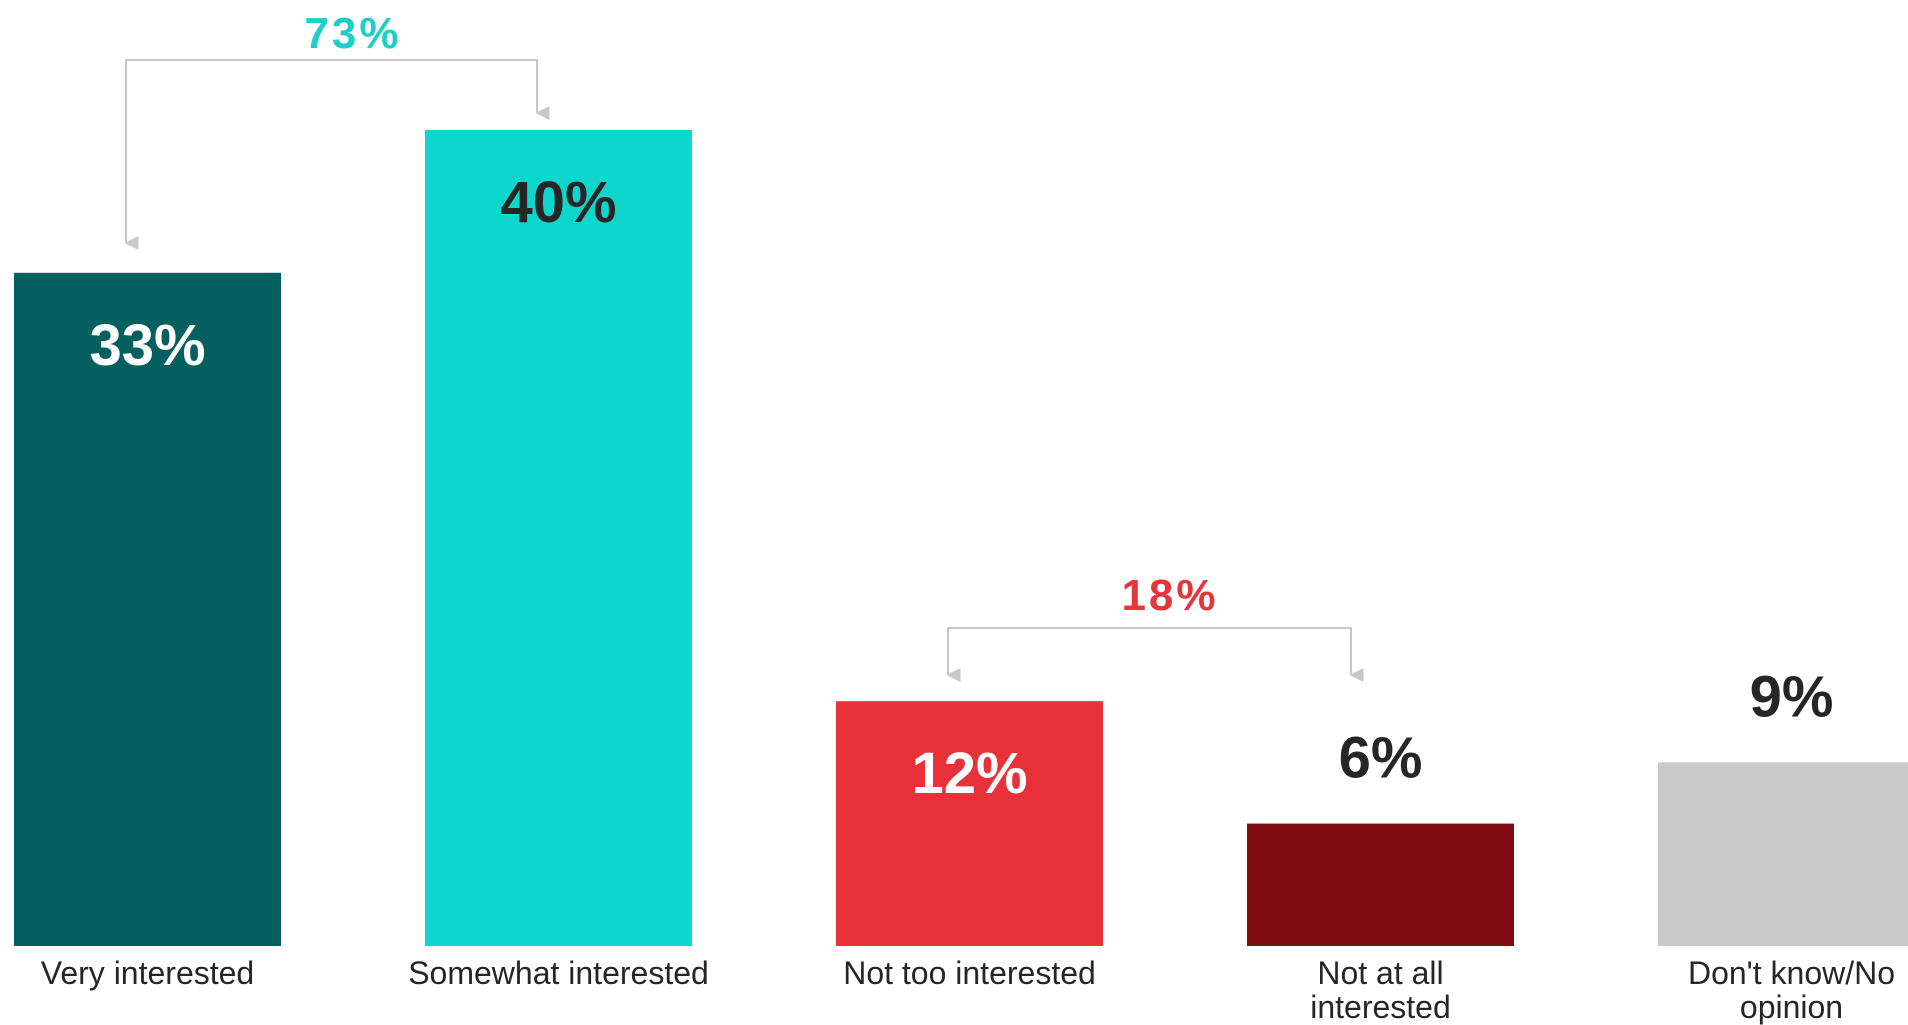 The width and height of the screenshot is (1908, 1025). What do you see at coordinates (969, 773) in the screenshot?
I see `data-label-not-too-interested: 12%` at bounding box center [969, 773].